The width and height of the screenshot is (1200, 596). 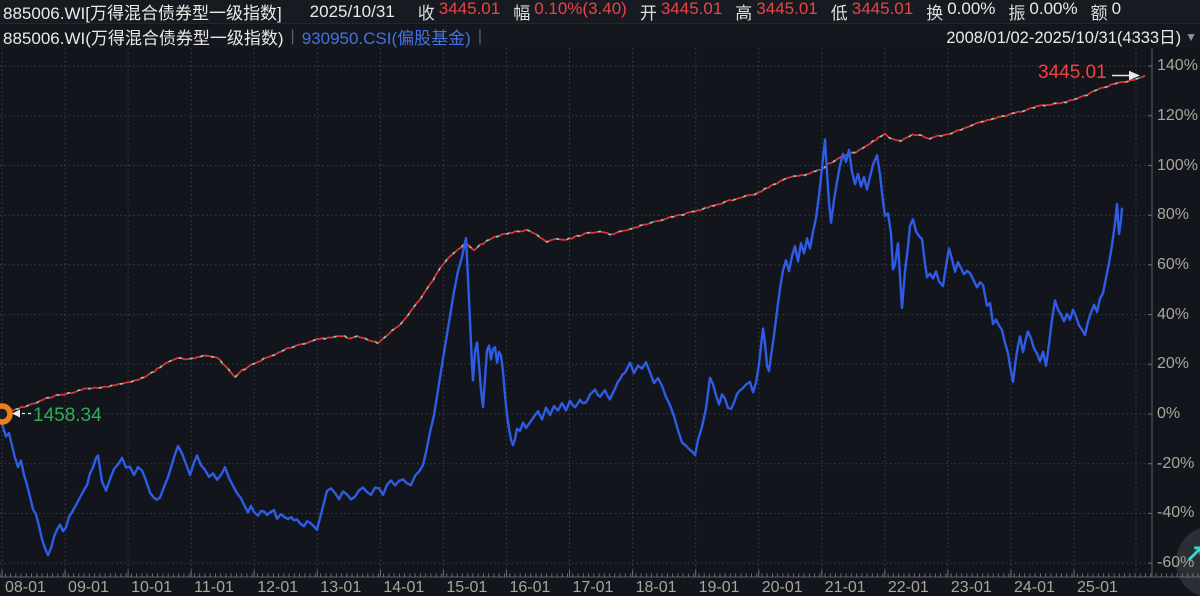 What do you see at coordinates (971, 587) in the screenshot?
I see `x-axis-label: 23-01` at bounding box center [971, 587].